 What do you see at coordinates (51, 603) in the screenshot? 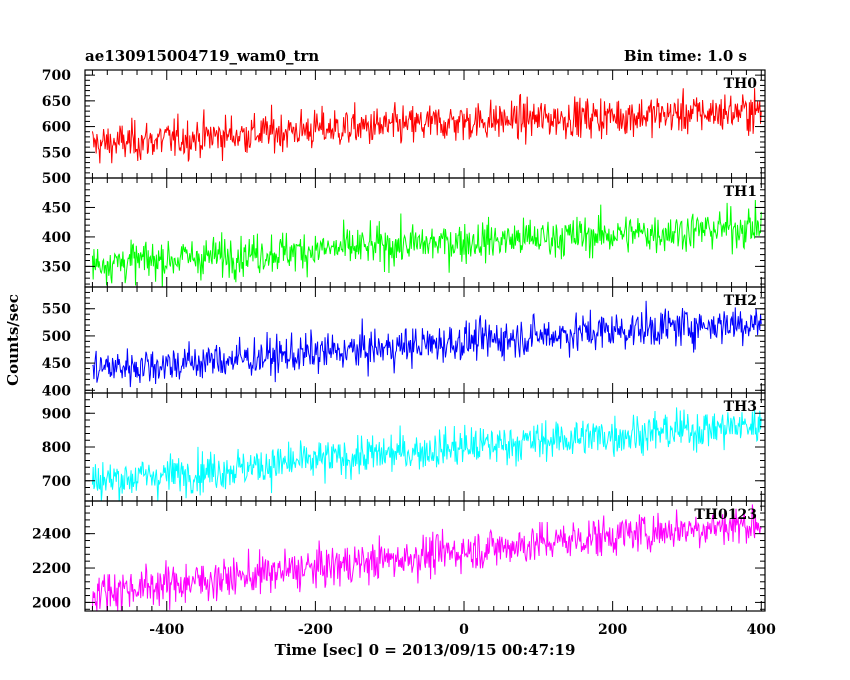
I see `y-tick-label: 2000` at bounding box center [51, 603].